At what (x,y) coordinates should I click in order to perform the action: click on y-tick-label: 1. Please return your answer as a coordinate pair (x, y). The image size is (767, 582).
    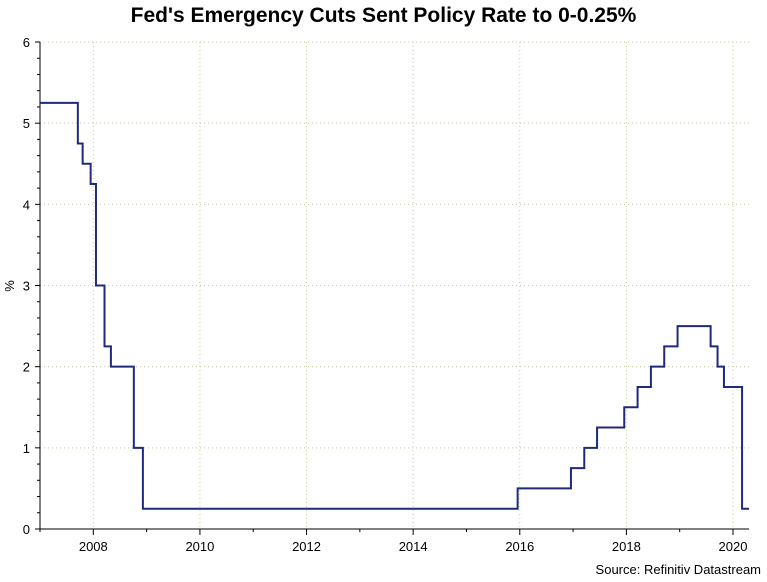
    Looking at the image, I should click on (26, 448).